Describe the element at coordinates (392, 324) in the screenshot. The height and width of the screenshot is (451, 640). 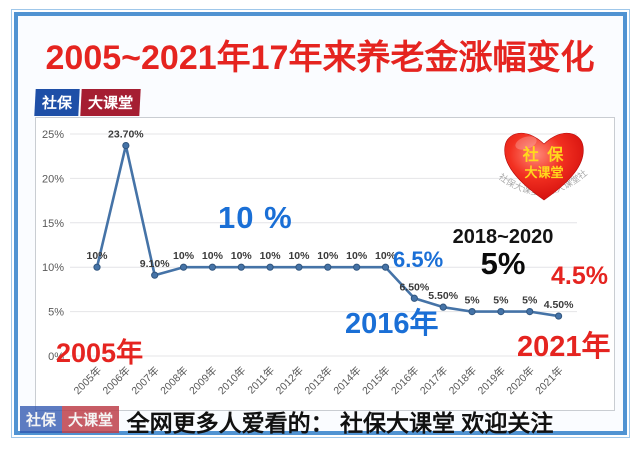
I see `annotation-year-2016: 2016年` at that location.